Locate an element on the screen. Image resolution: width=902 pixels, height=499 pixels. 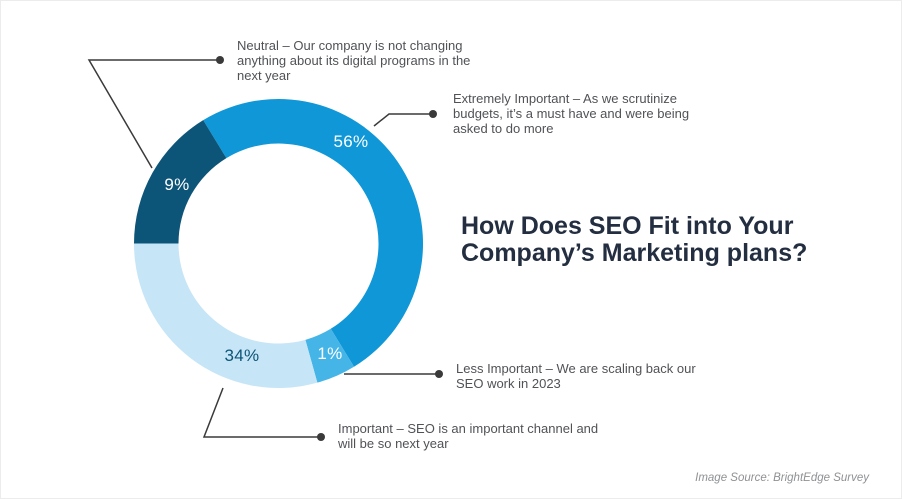
connector-neutral-line is located at coordinates (153, 114).